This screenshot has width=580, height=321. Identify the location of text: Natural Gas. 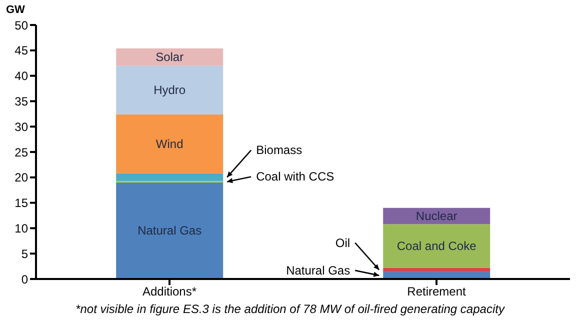
(318, 270).